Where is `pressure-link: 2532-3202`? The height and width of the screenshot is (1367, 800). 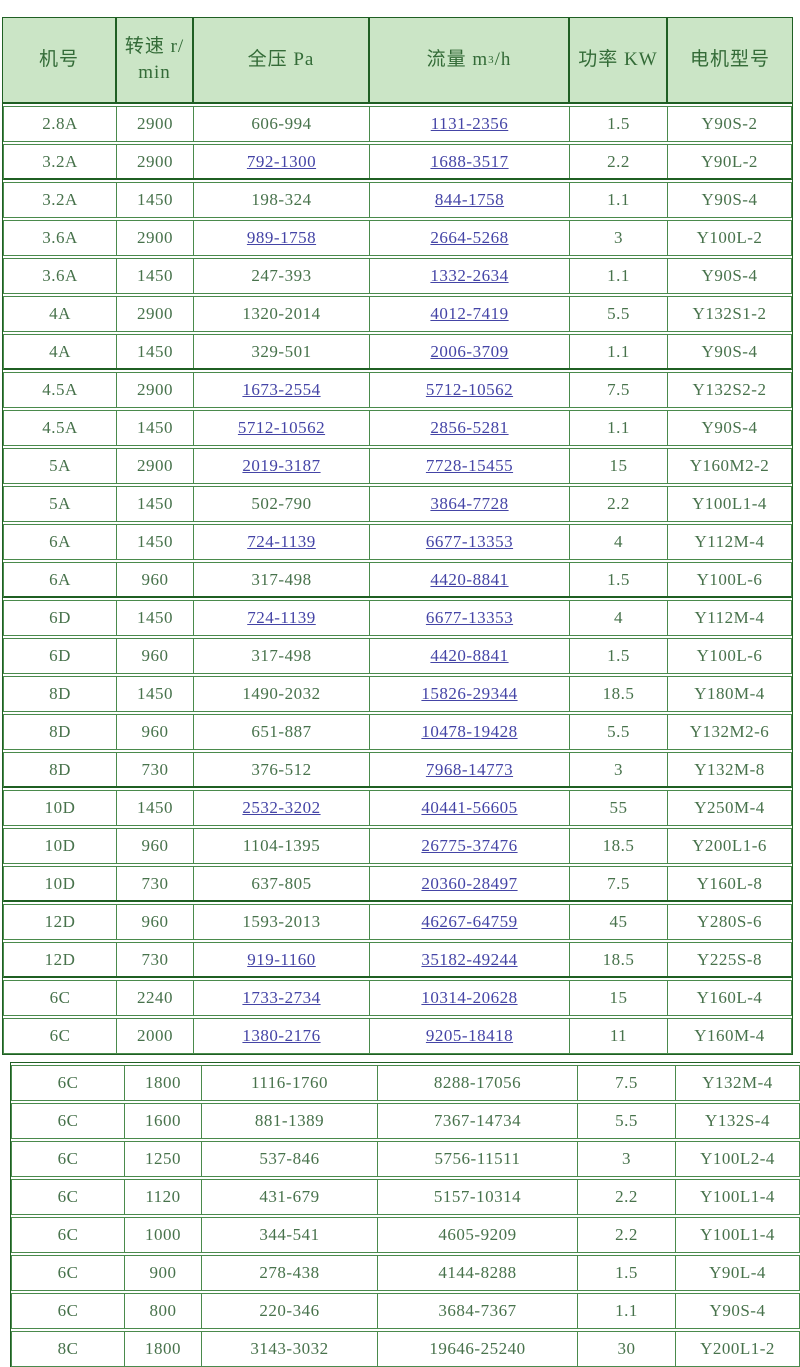 pressure-link: 2532-3202 is located at coordinates (281, 807).